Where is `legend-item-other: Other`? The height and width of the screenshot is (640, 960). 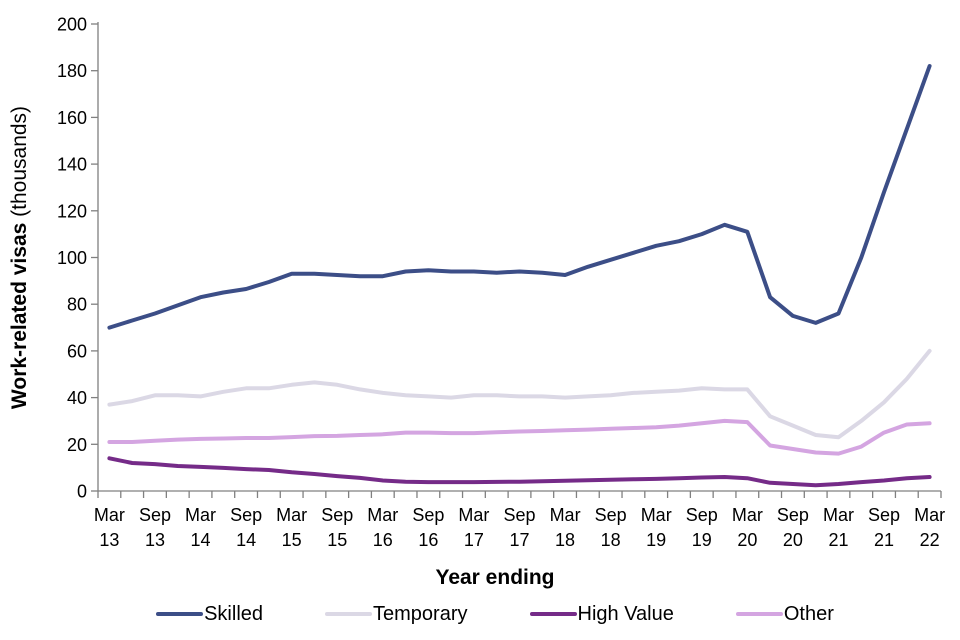 legend-item-other: Other is located at coordinates (784, 614).